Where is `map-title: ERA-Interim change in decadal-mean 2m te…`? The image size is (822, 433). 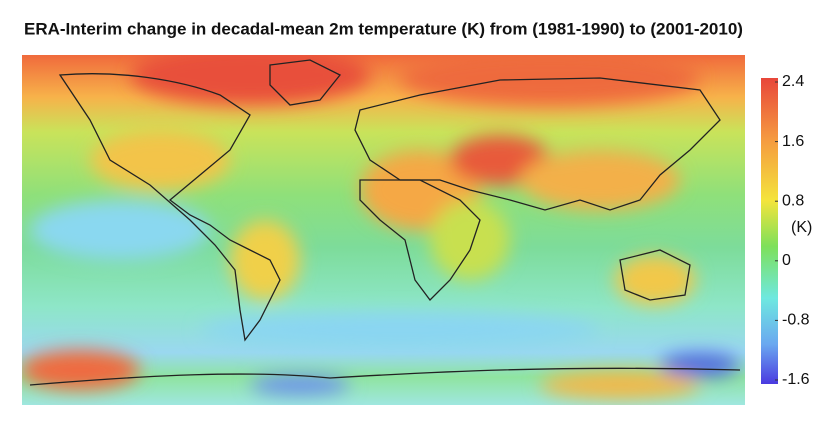 map-title: ERA-Interim change in decadal-mean 2m te… is located at coordinates (383, 28).